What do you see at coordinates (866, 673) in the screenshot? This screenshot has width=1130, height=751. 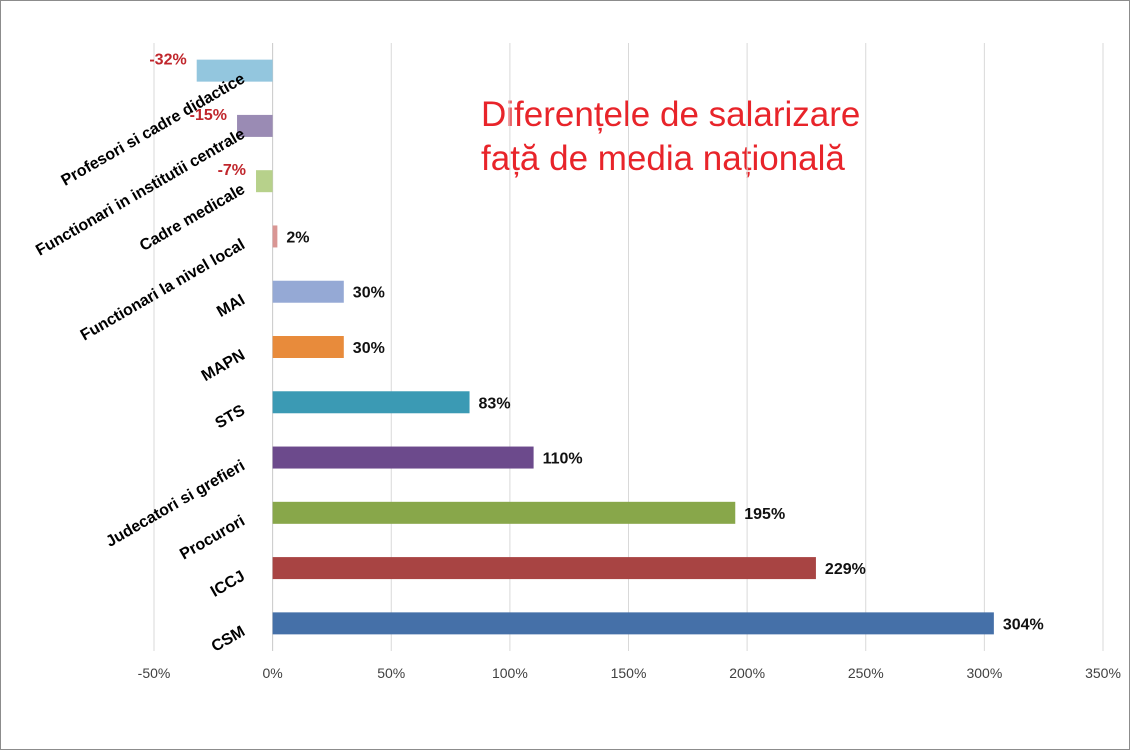 I see `x-tick-label: 250%` at bounding box center [866, 673].